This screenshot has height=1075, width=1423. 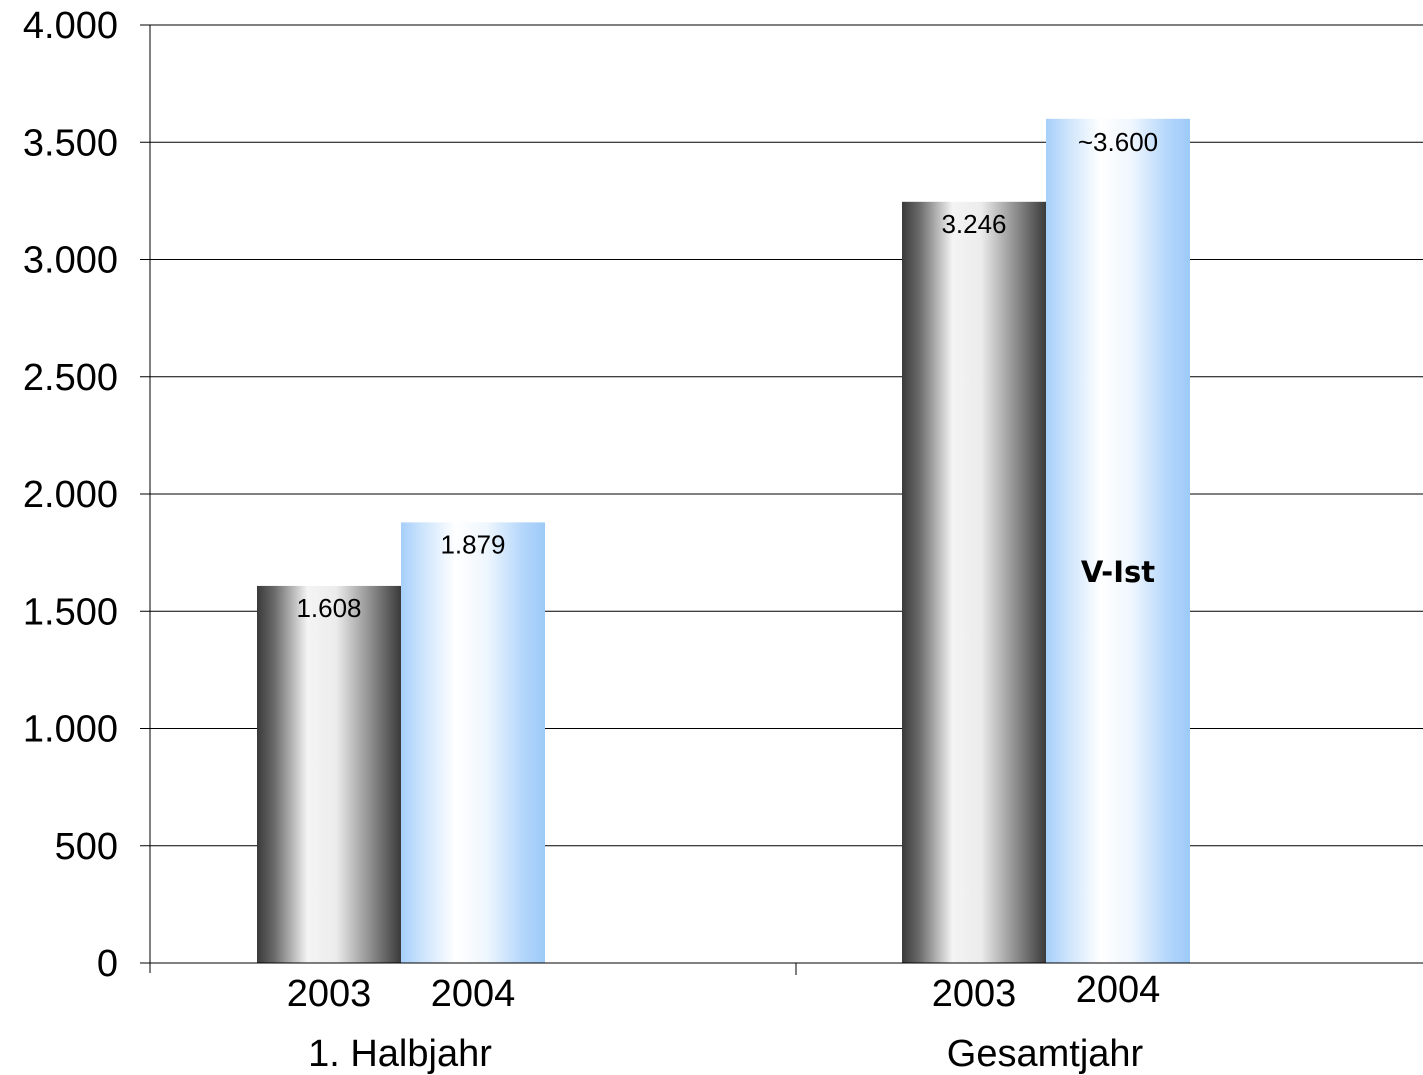 I want to click on y-tick-label: 1.000, so click(x=70, y=730).